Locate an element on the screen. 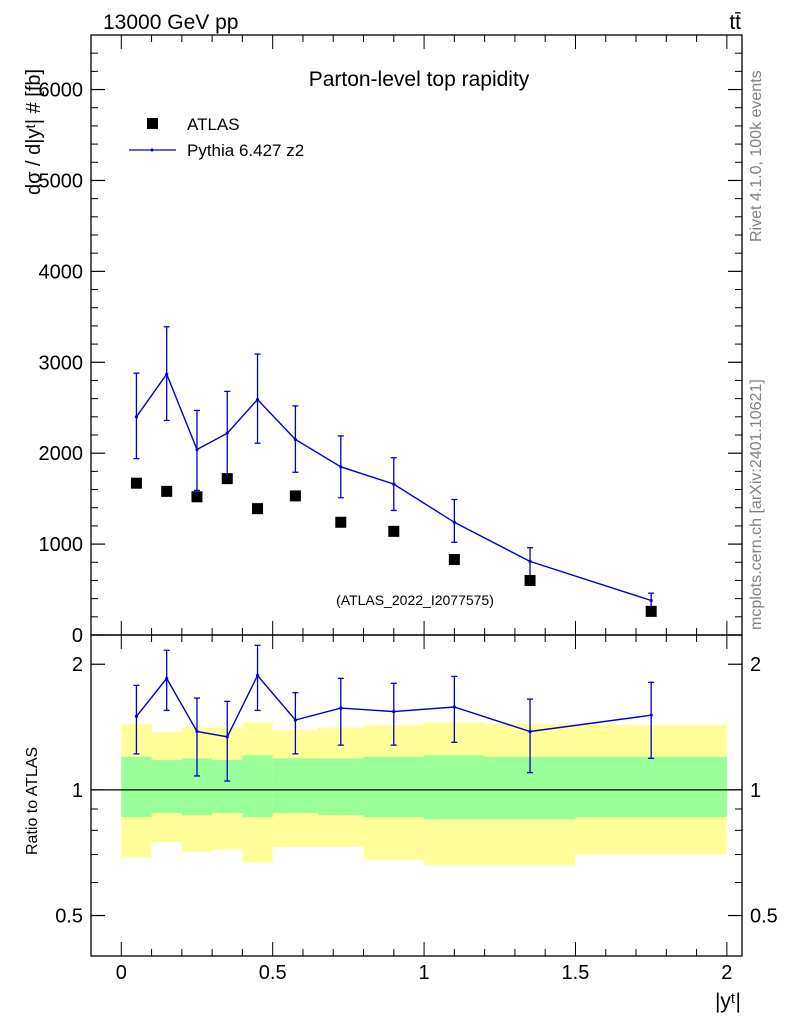 The height and width of the screenshot is (1024, 786). xaxis-label: |yᵗ| is located at coordinates (728, 1001).